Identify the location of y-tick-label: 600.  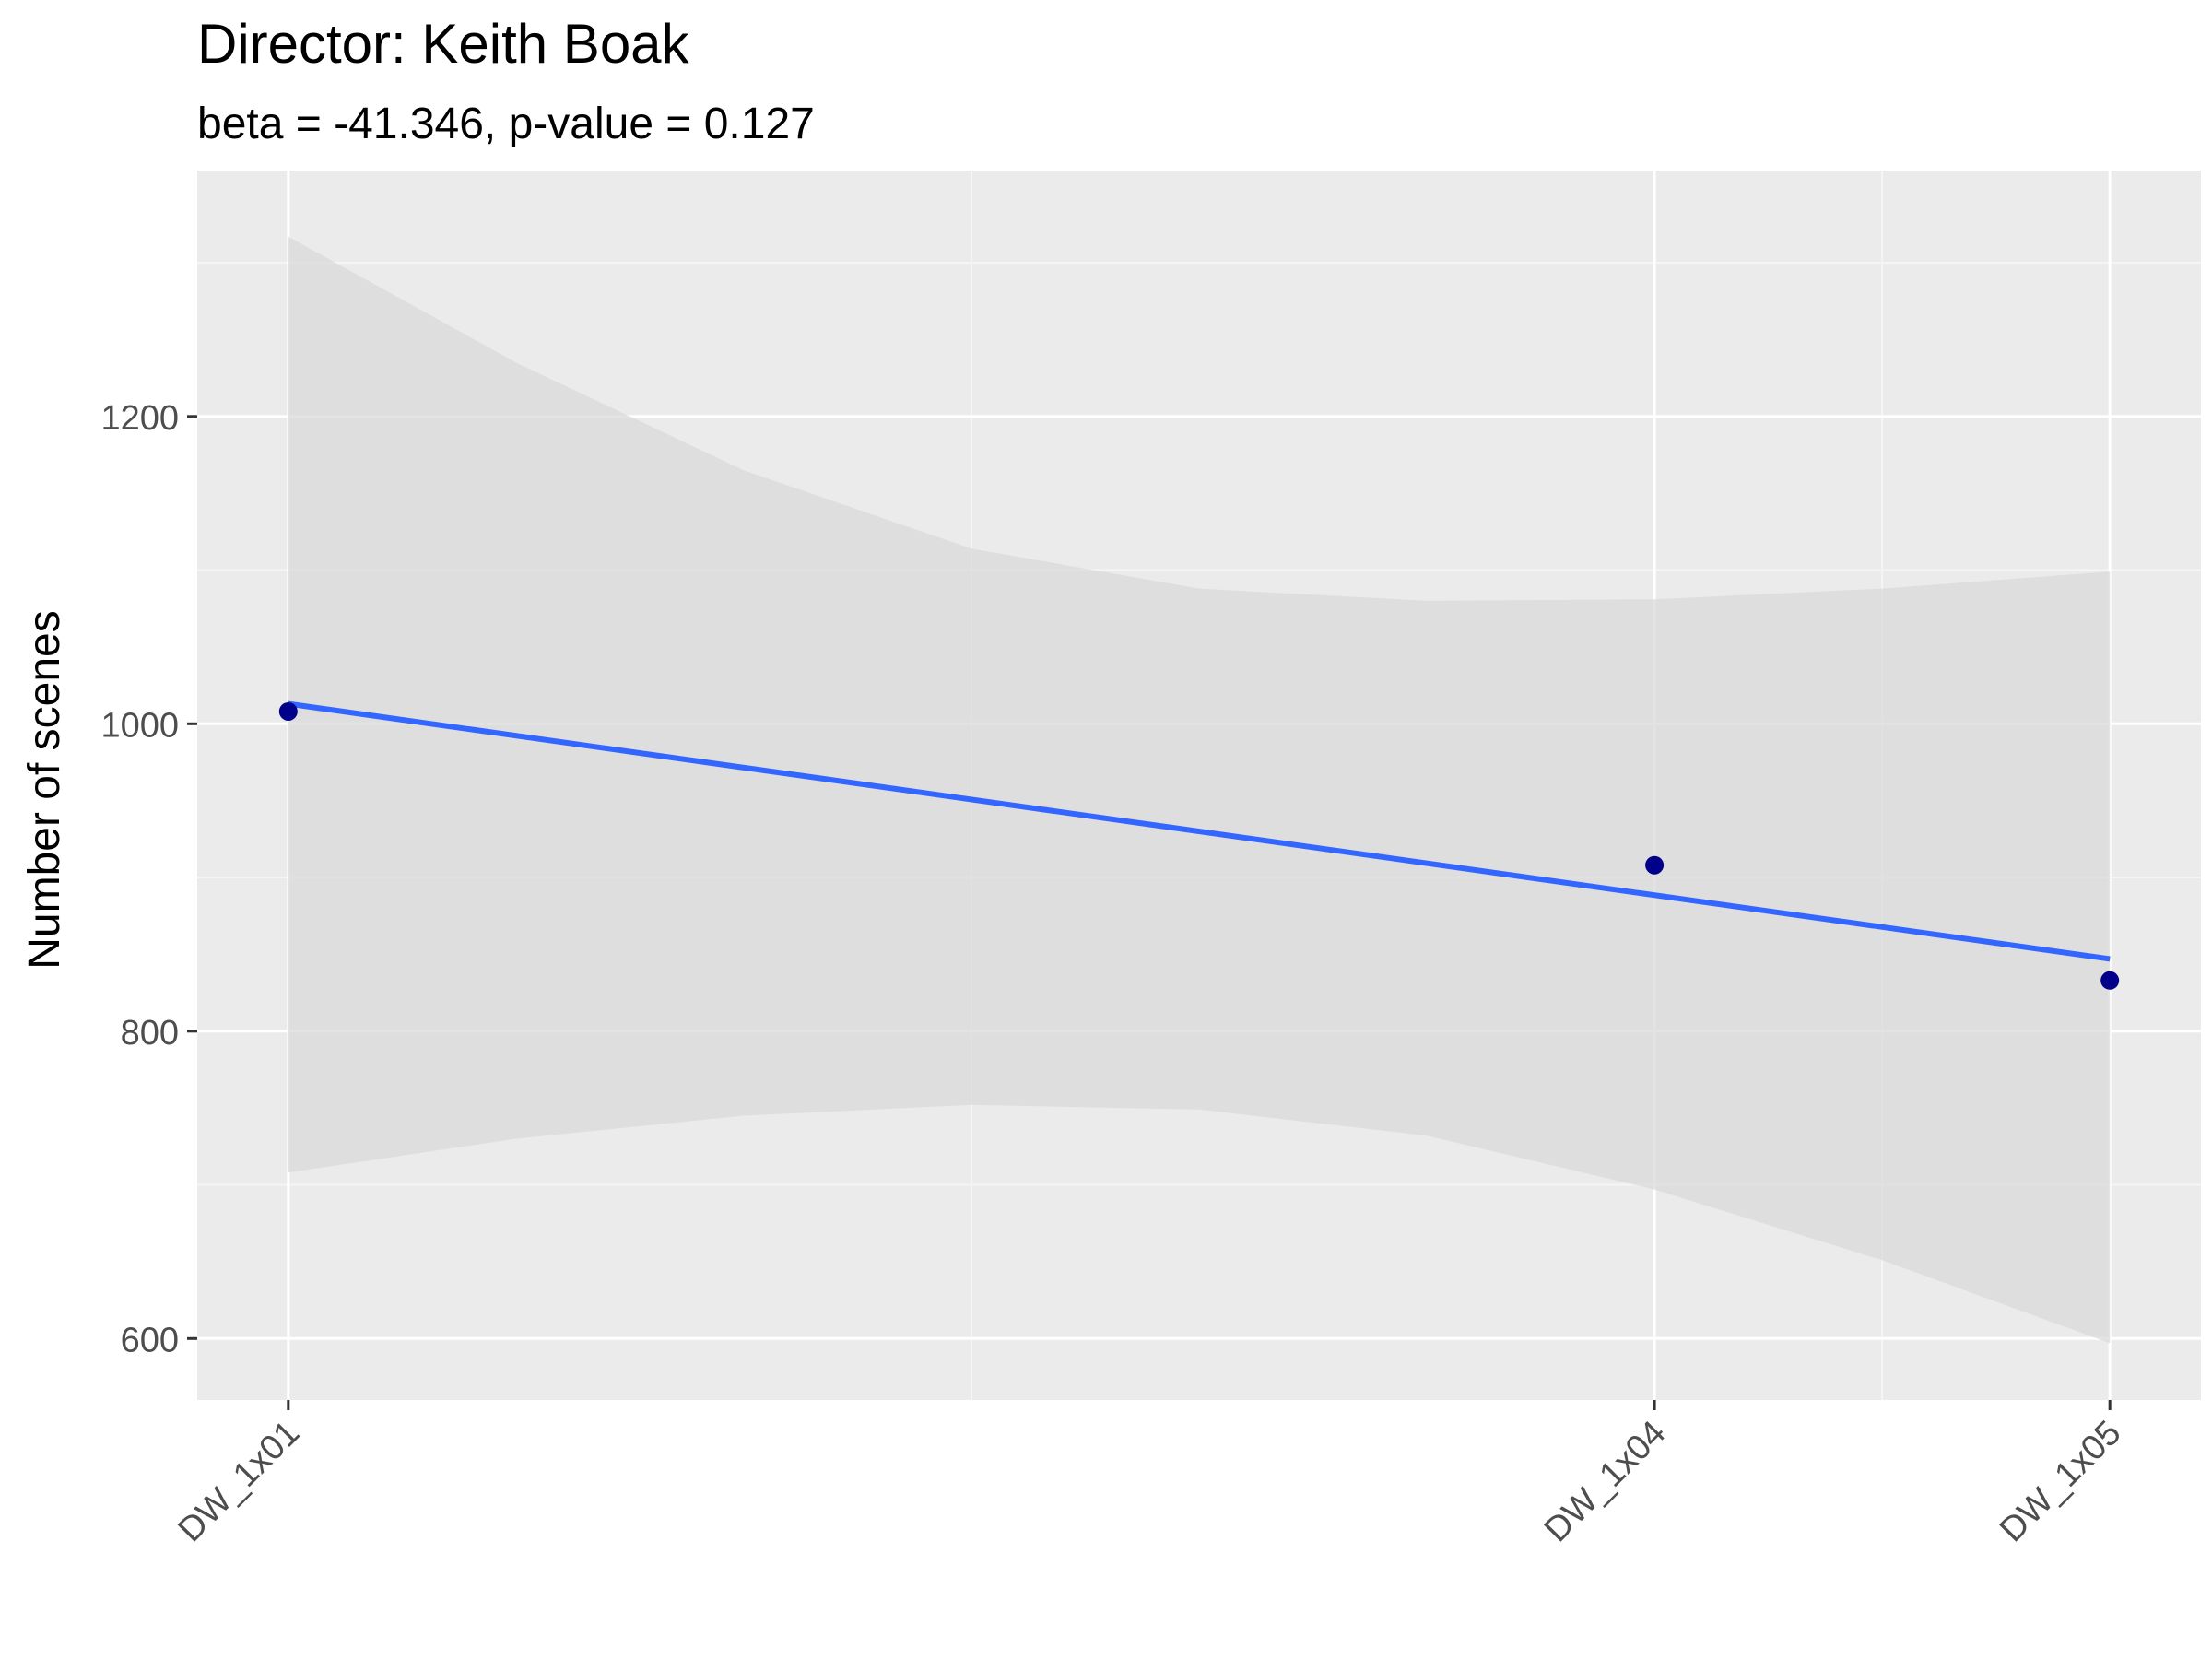
(150, 1340).